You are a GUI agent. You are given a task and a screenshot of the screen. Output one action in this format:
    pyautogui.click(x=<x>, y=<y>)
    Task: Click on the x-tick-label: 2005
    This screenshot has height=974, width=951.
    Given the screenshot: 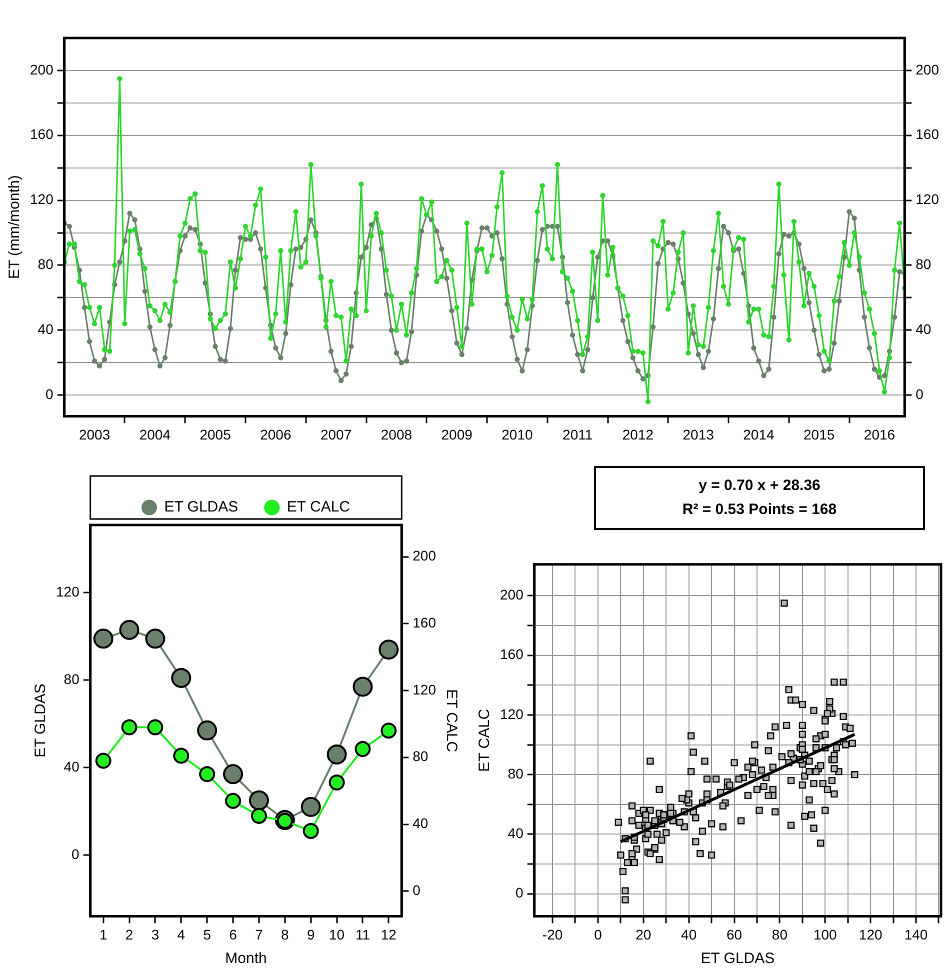 What is the action you would take?
    pyautogui.click(x=216, y=434)
    